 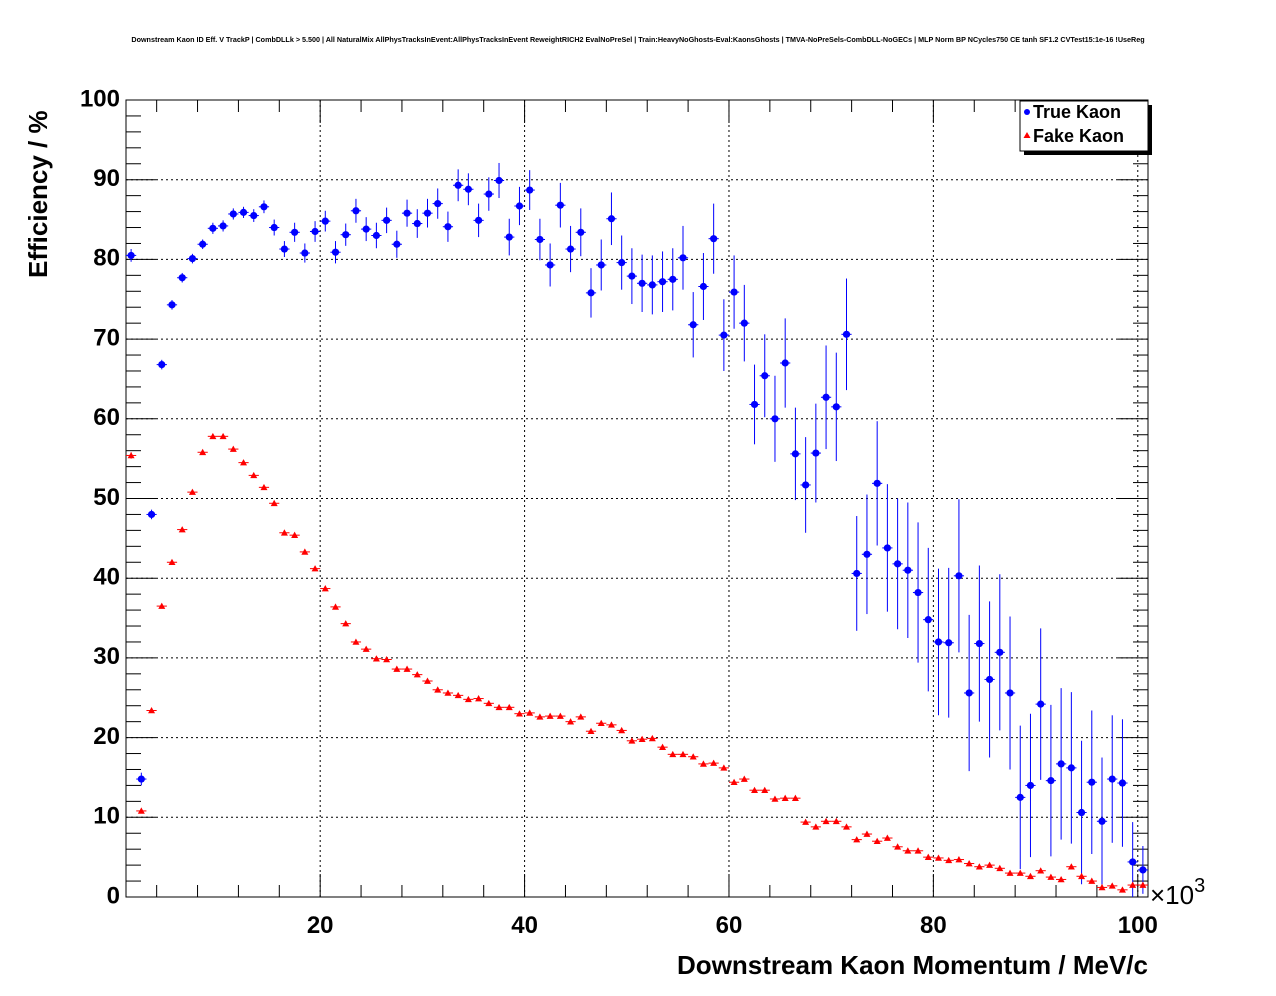 I want to click on legend-marker-fake-kaon, so click(x=1027, y=135).